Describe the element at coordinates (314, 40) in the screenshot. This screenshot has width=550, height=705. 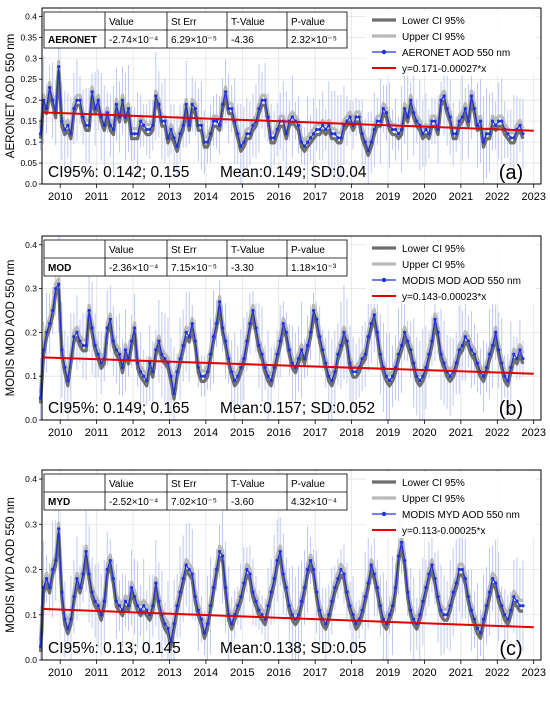
I see `stats-value-cell: 2.32×10⁻⁵` at that location.